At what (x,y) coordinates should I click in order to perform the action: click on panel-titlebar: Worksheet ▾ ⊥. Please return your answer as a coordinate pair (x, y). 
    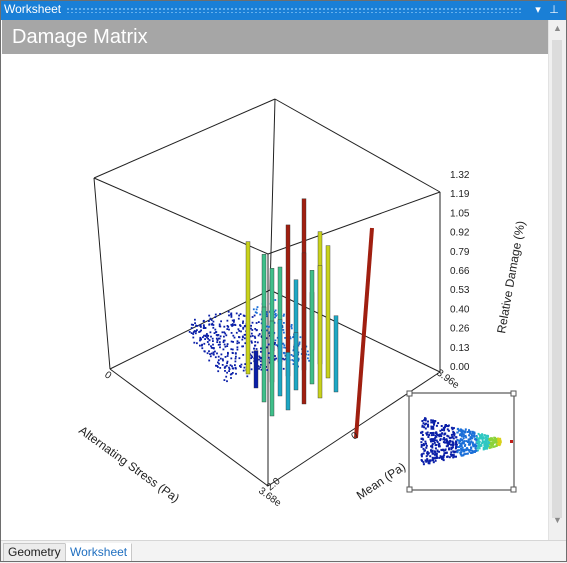
    Looking at the image, I should click on (283, 10).